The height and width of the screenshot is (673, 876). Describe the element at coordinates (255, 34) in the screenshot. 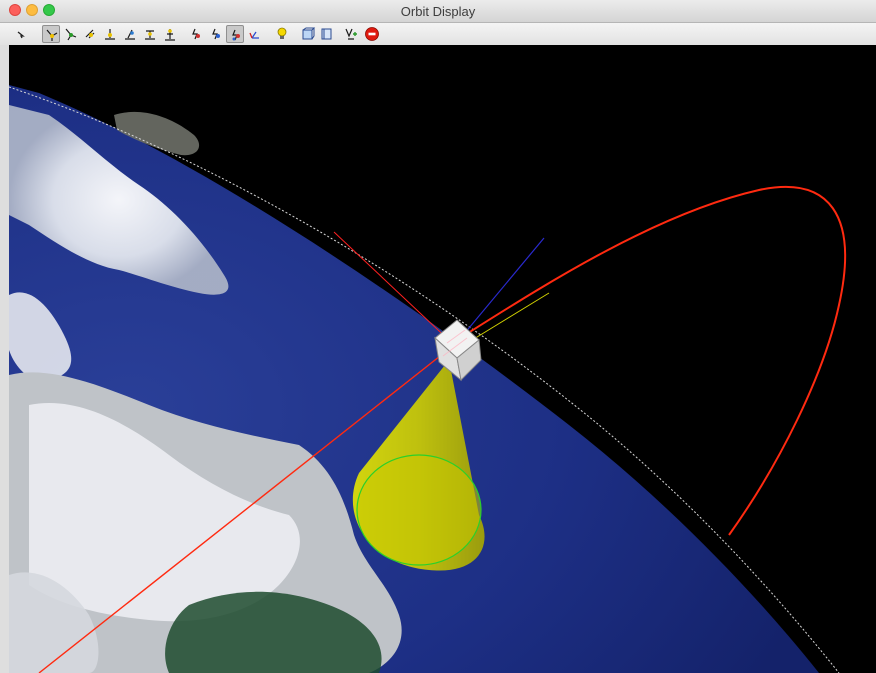

I see `axis-icon` at that location.